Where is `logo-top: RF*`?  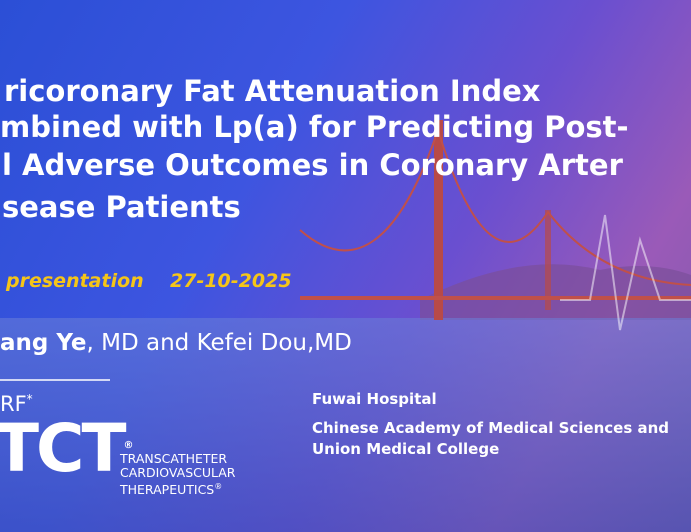
logo-top: RF* is located at coordinates (16, 404).